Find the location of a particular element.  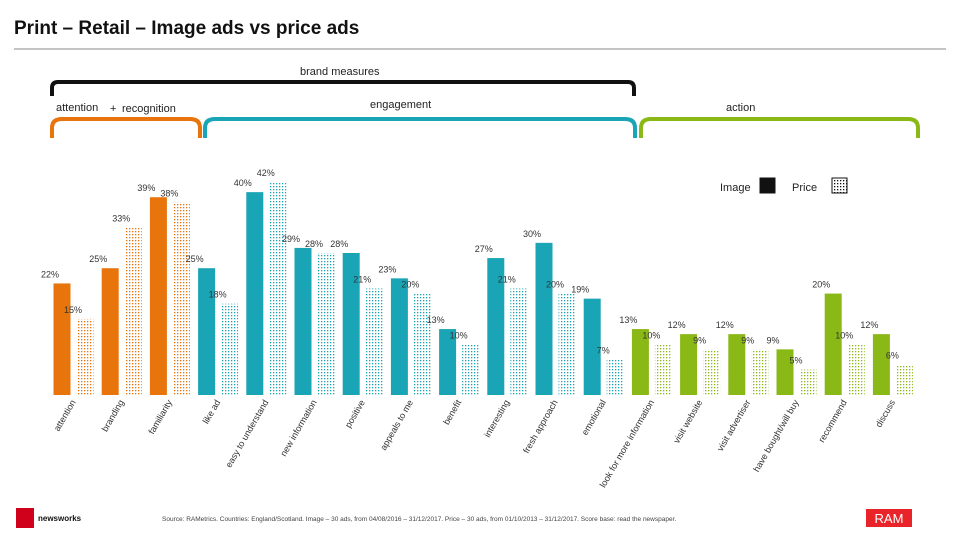

value-label: 38% is located at coordinates (169, 193).